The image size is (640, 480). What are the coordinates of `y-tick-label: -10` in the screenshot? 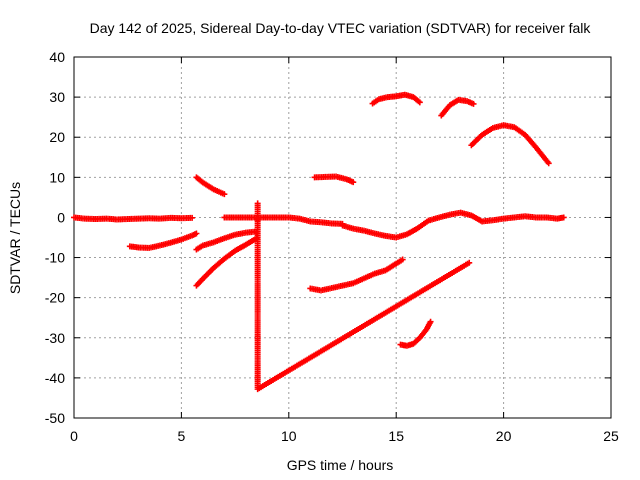 It's located at (55, 258).